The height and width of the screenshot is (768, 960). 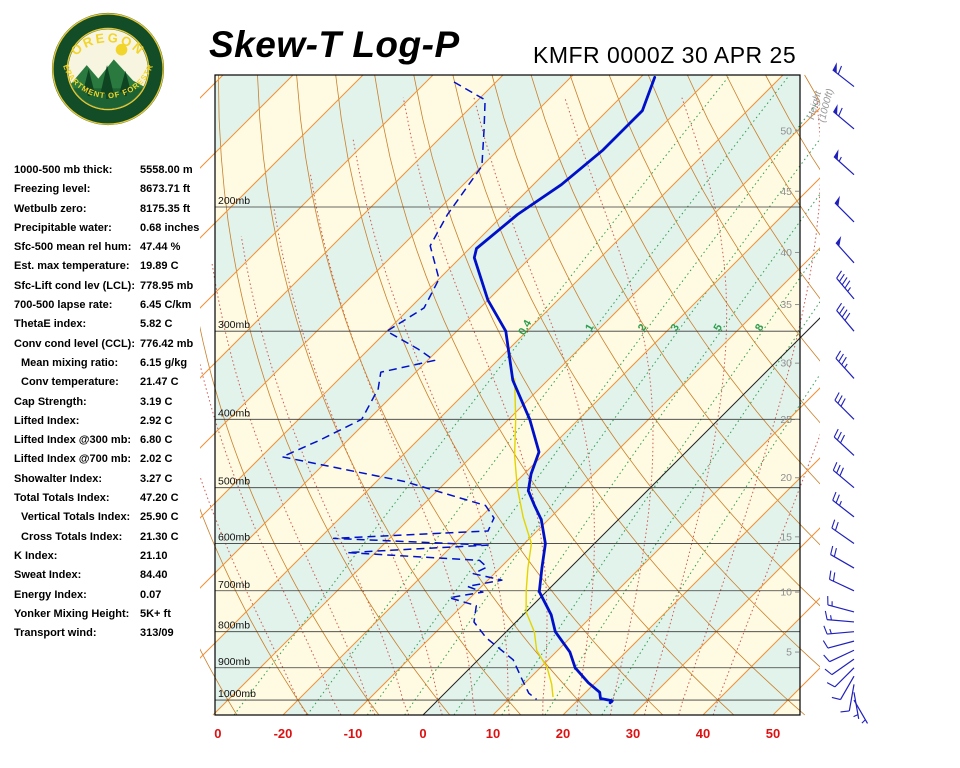 I want to click on temp-axis-label: 30, so click(x=633, y=733).